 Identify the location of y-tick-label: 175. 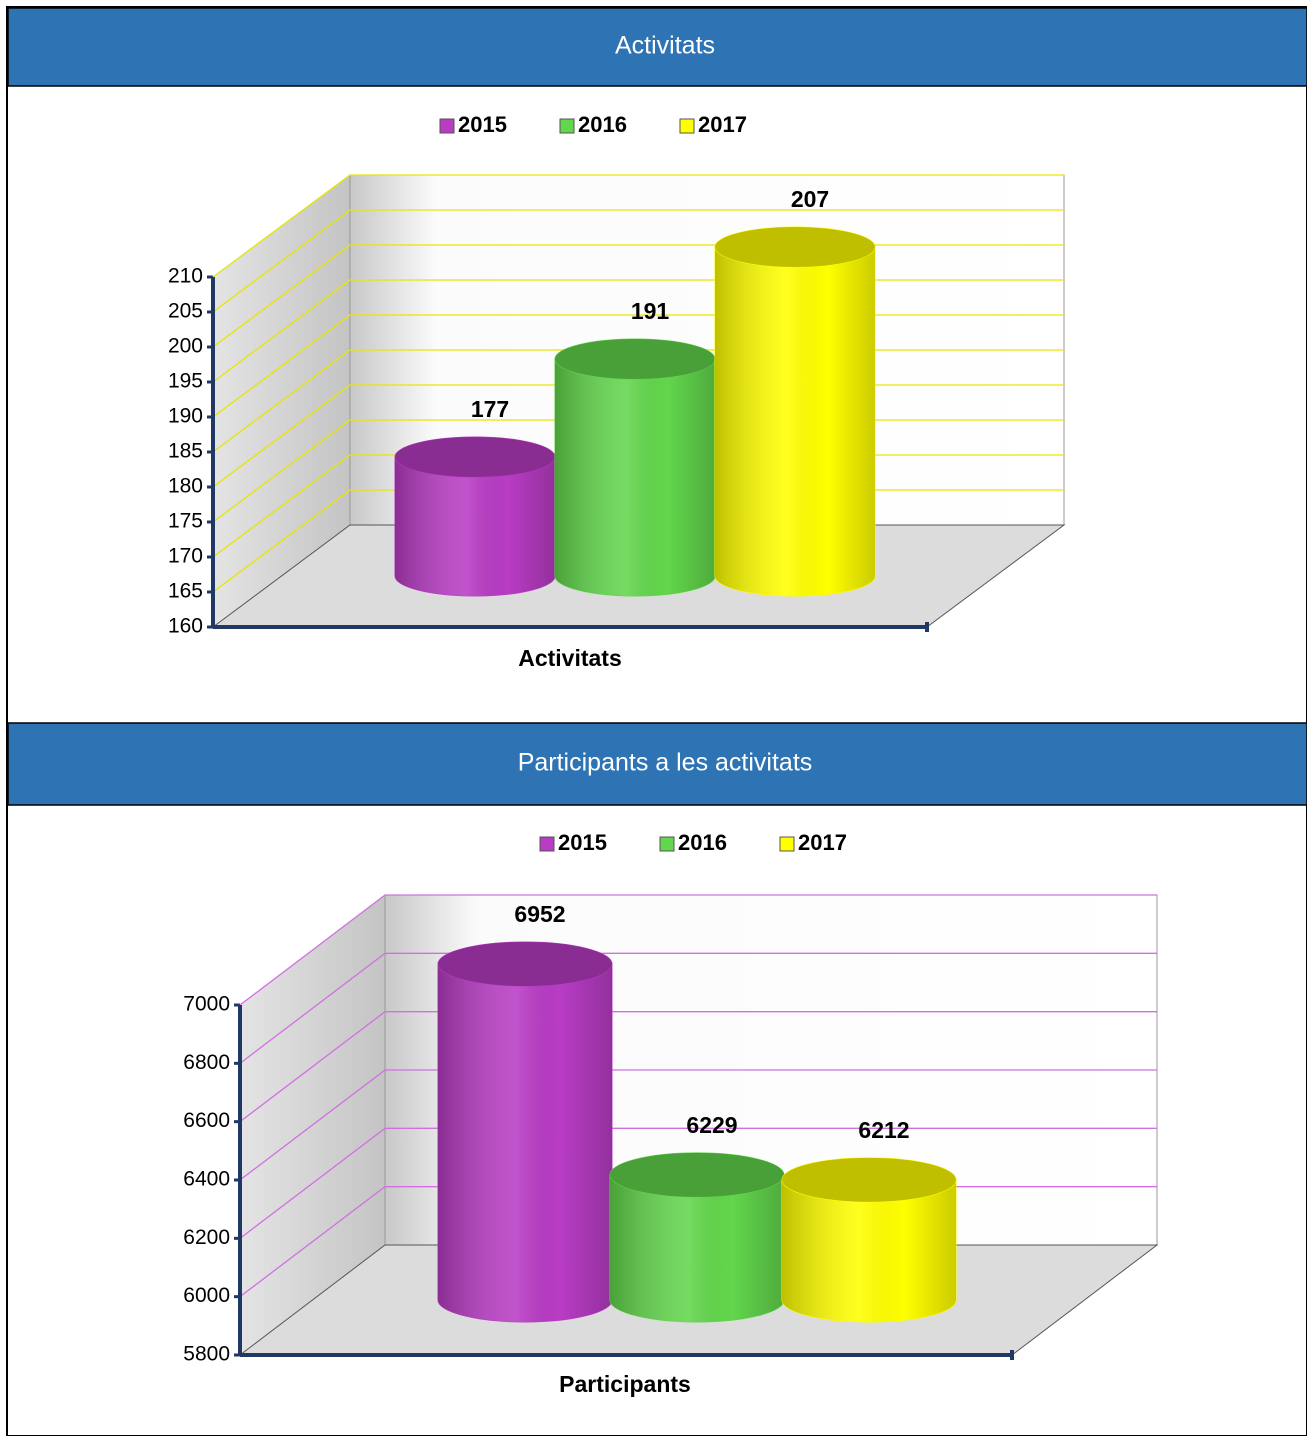
(185, 521).